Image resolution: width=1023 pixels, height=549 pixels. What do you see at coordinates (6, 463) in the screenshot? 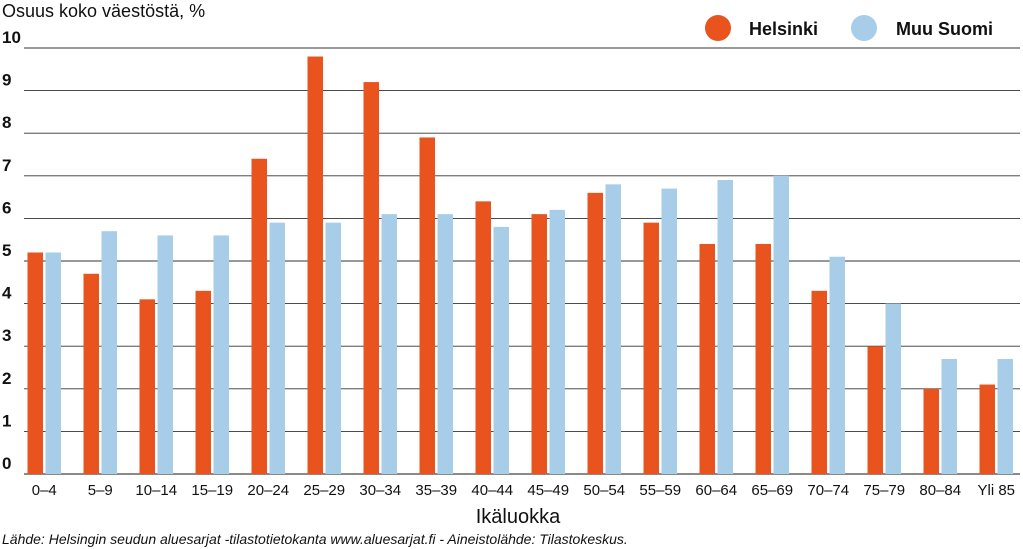
I see `y-tick-label: 0` at bounding box center [6, 463].